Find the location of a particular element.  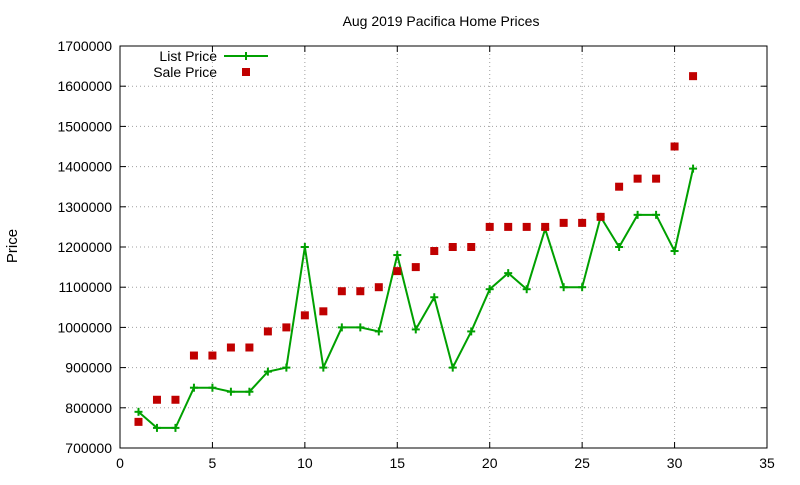

y-tick-label: 1600000 is located at coordinates (84, 86).